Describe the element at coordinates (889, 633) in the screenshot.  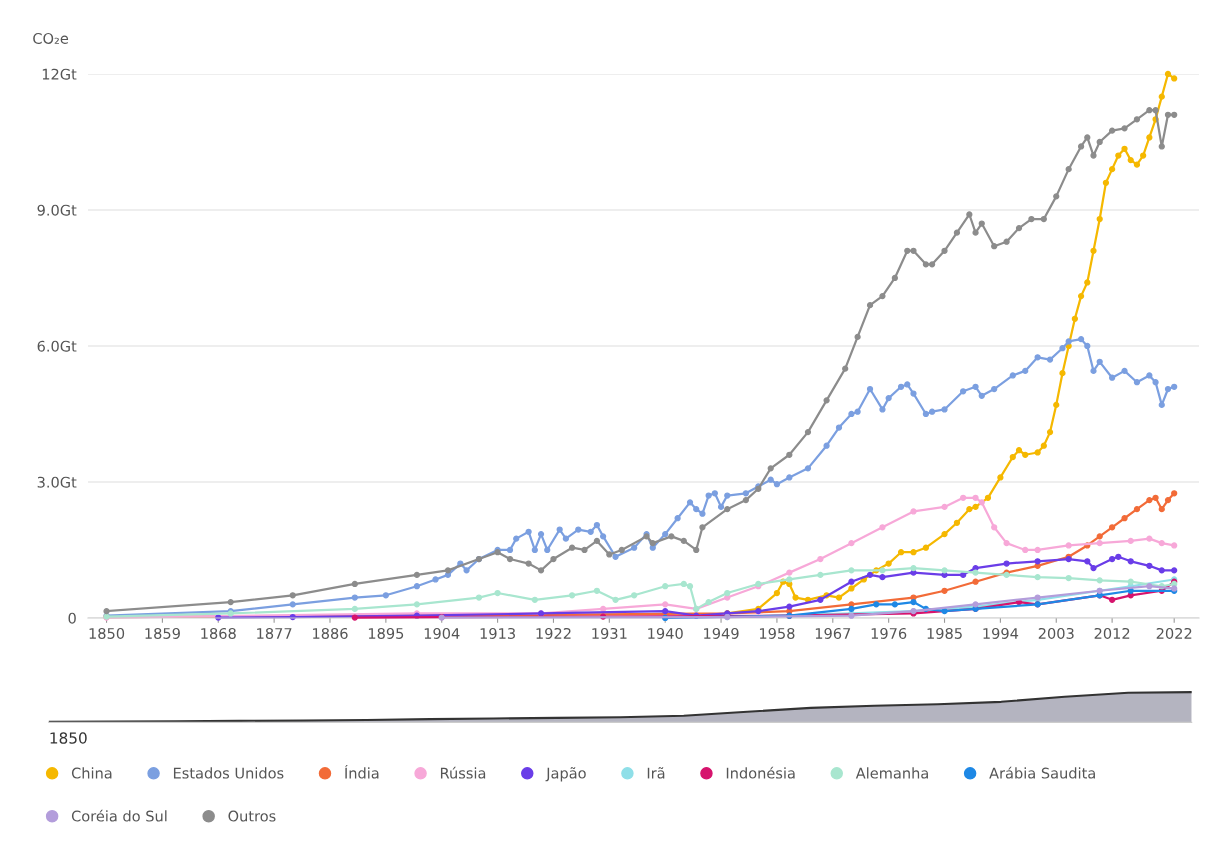
I see `x-tick-label: 1976` at that location.